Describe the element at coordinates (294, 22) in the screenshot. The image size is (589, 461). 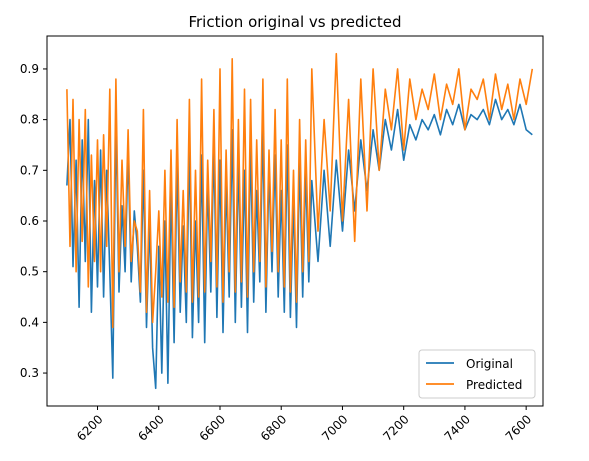
I see `chart-title: Friction original vs predicted` at that location.